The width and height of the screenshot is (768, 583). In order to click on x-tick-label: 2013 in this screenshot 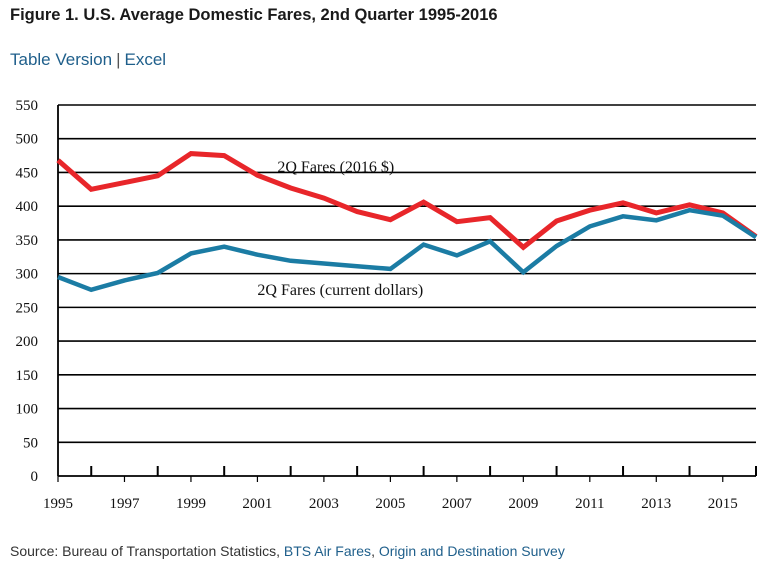, I will do `click(656, 504)`.